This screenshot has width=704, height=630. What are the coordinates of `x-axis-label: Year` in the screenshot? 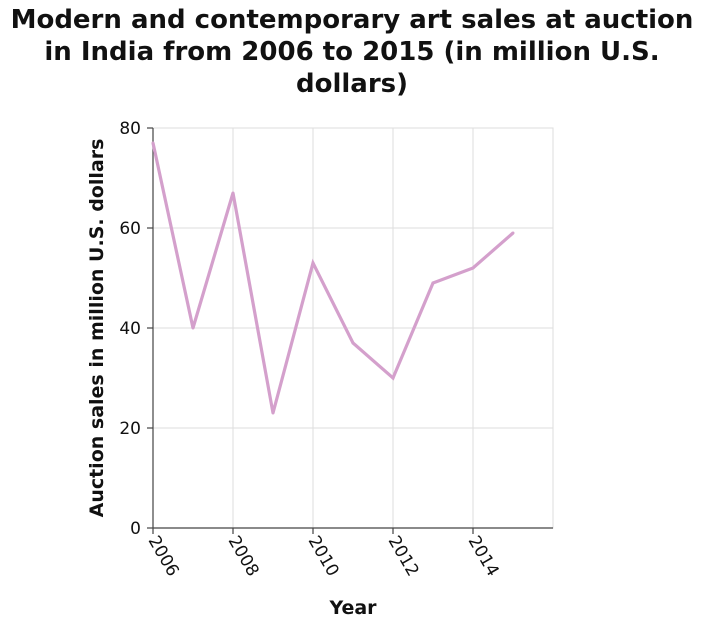 It's located at (352, 608).